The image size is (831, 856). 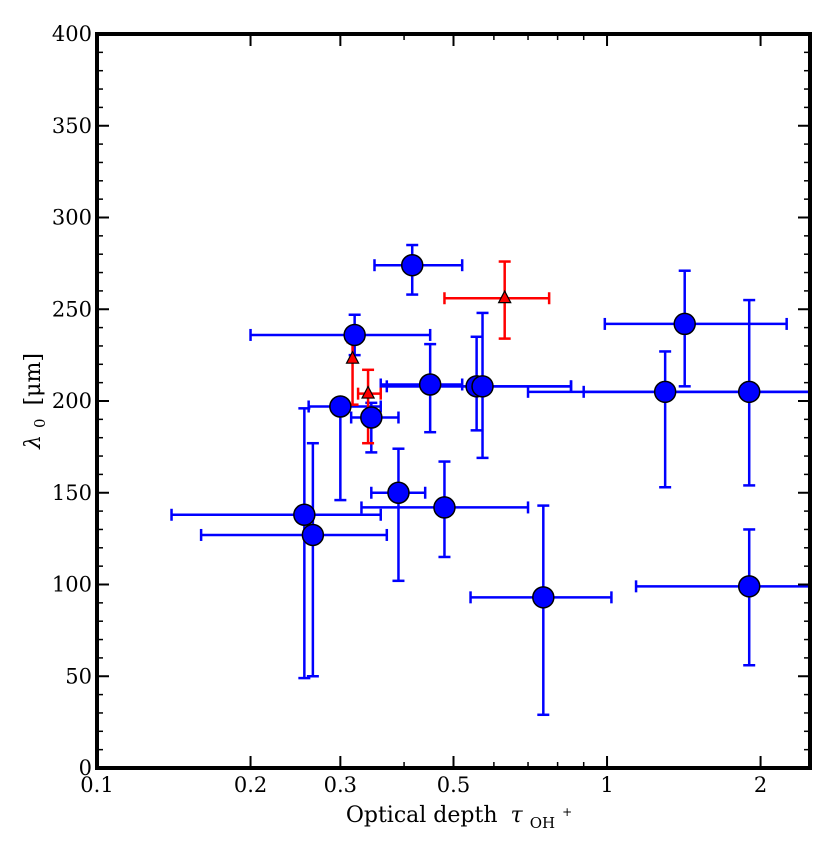 What do you see at coordinates (422, 815) in the screenshot?
I see `x-axis-label-text: Optical depth` at bounding box center [422, 815].